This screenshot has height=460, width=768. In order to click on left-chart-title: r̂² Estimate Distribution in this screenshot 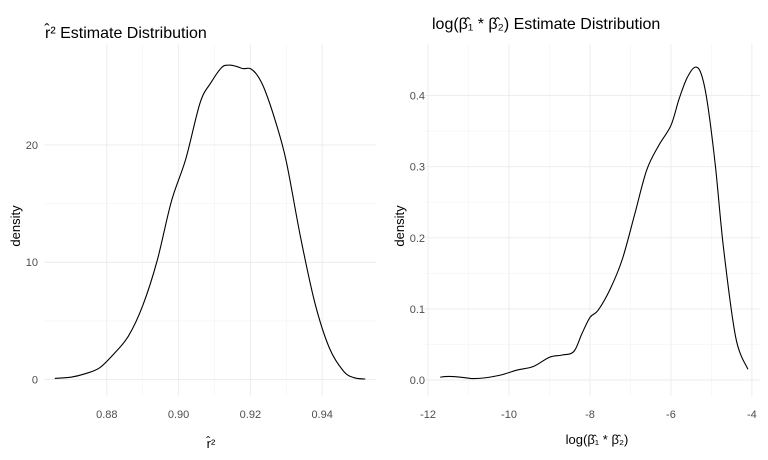, I will do `click(125, 32)`.